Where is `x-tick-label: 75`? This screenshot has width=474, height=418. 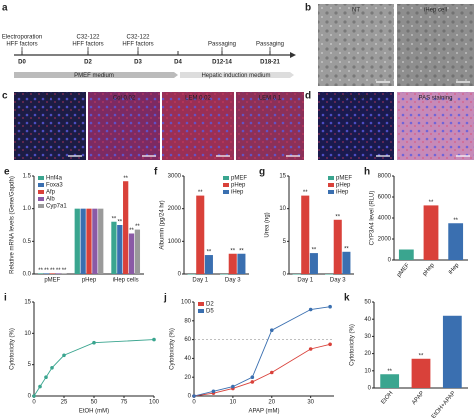 x-tick-label: 75 is located at coordinates (124, 403).